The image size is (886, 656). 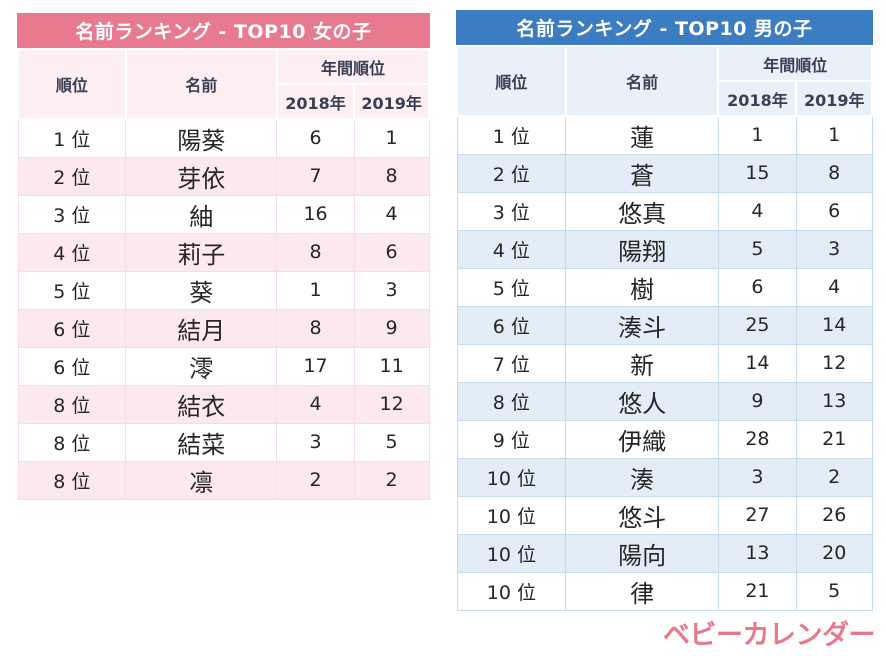 What do you see at coordinates (757, 325) in the screenshot?
I see `year-2018-cell: 25` at bounding box center [757, 325].